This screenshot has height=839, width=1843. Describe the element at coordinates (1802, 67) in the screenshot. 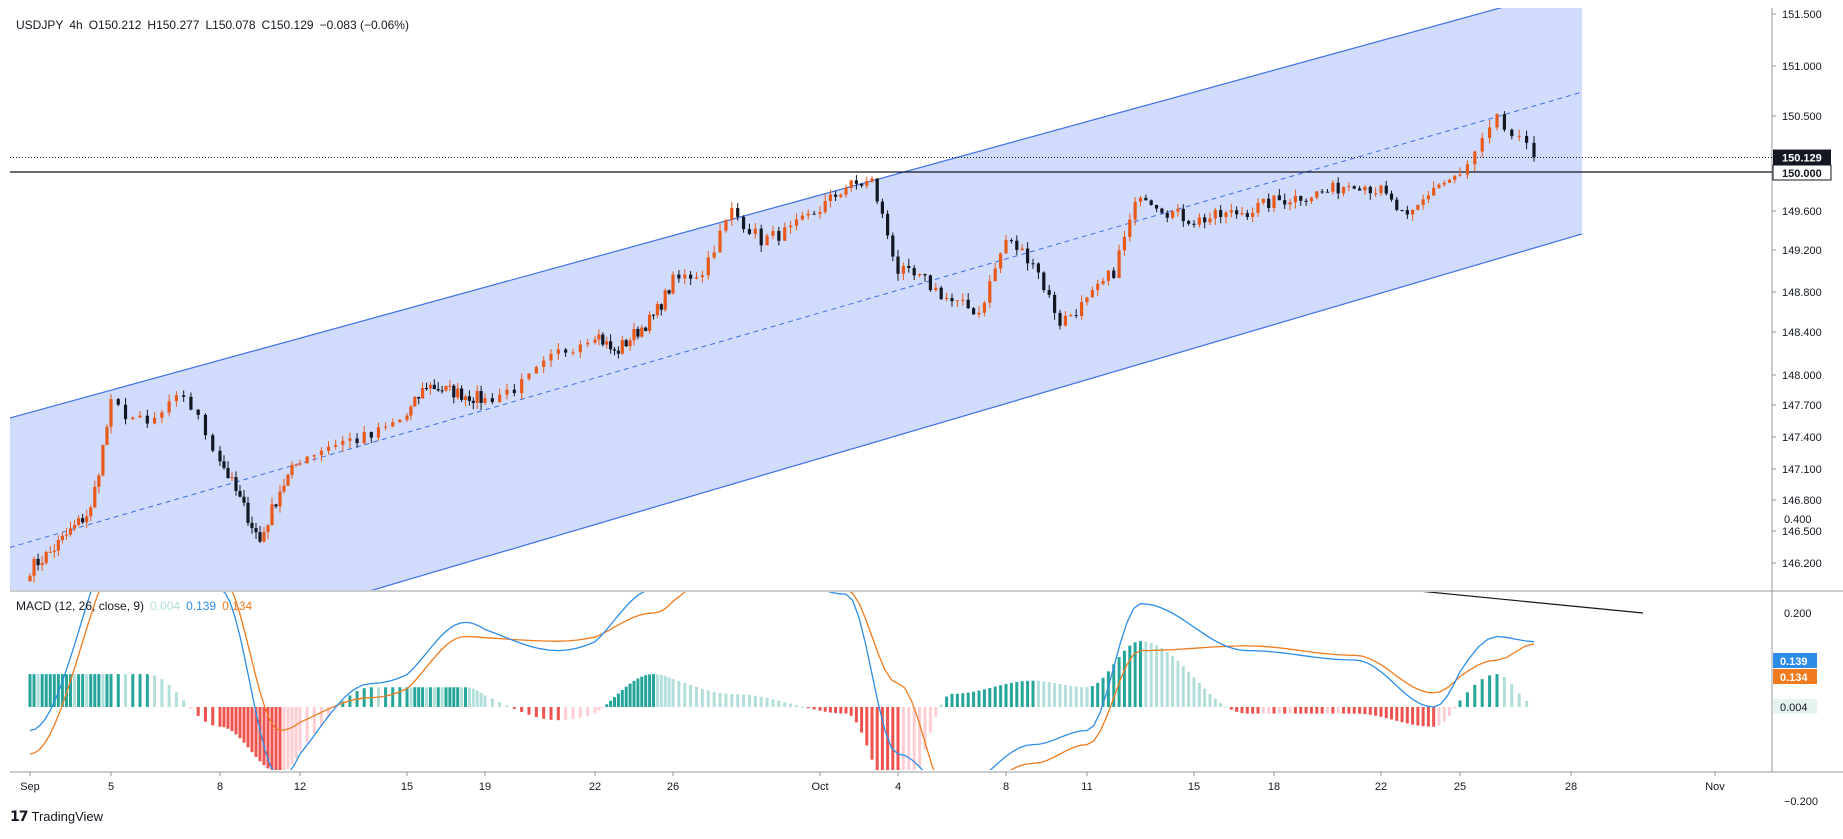

I see `price-tick-label: 151.000` at that location.